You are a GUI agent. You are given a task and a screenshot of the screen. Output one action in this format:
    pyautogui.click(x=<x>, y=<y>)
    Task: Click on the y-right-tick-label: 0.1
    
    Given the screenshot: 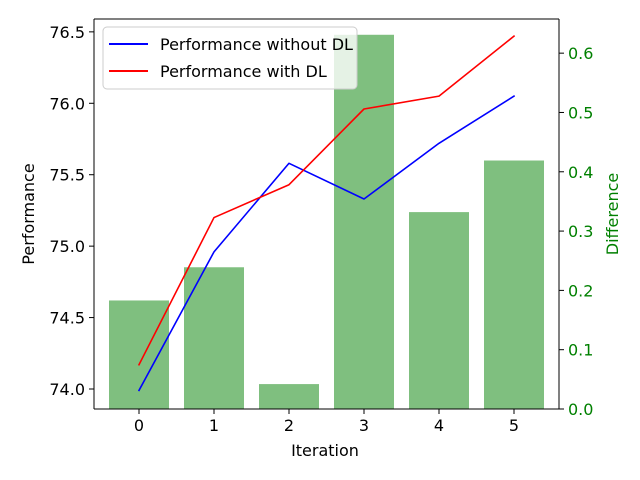 What is the action you would take?
    pyautogui.click(x=580, y=350)
    